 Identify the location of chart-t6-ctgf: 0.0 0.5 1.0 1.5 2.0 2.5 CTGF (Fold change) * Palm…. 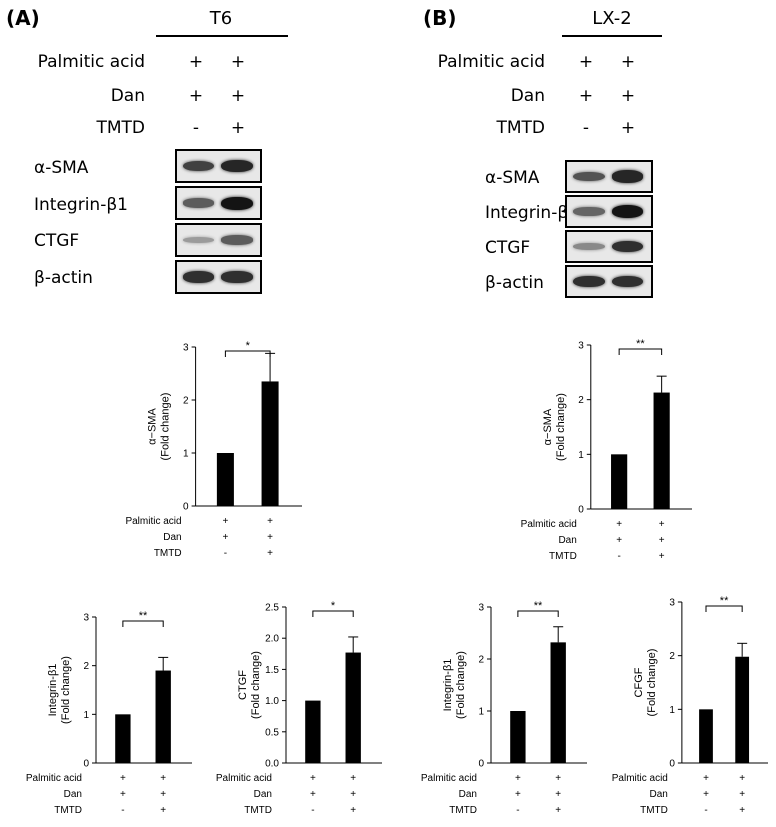
(299, 708).